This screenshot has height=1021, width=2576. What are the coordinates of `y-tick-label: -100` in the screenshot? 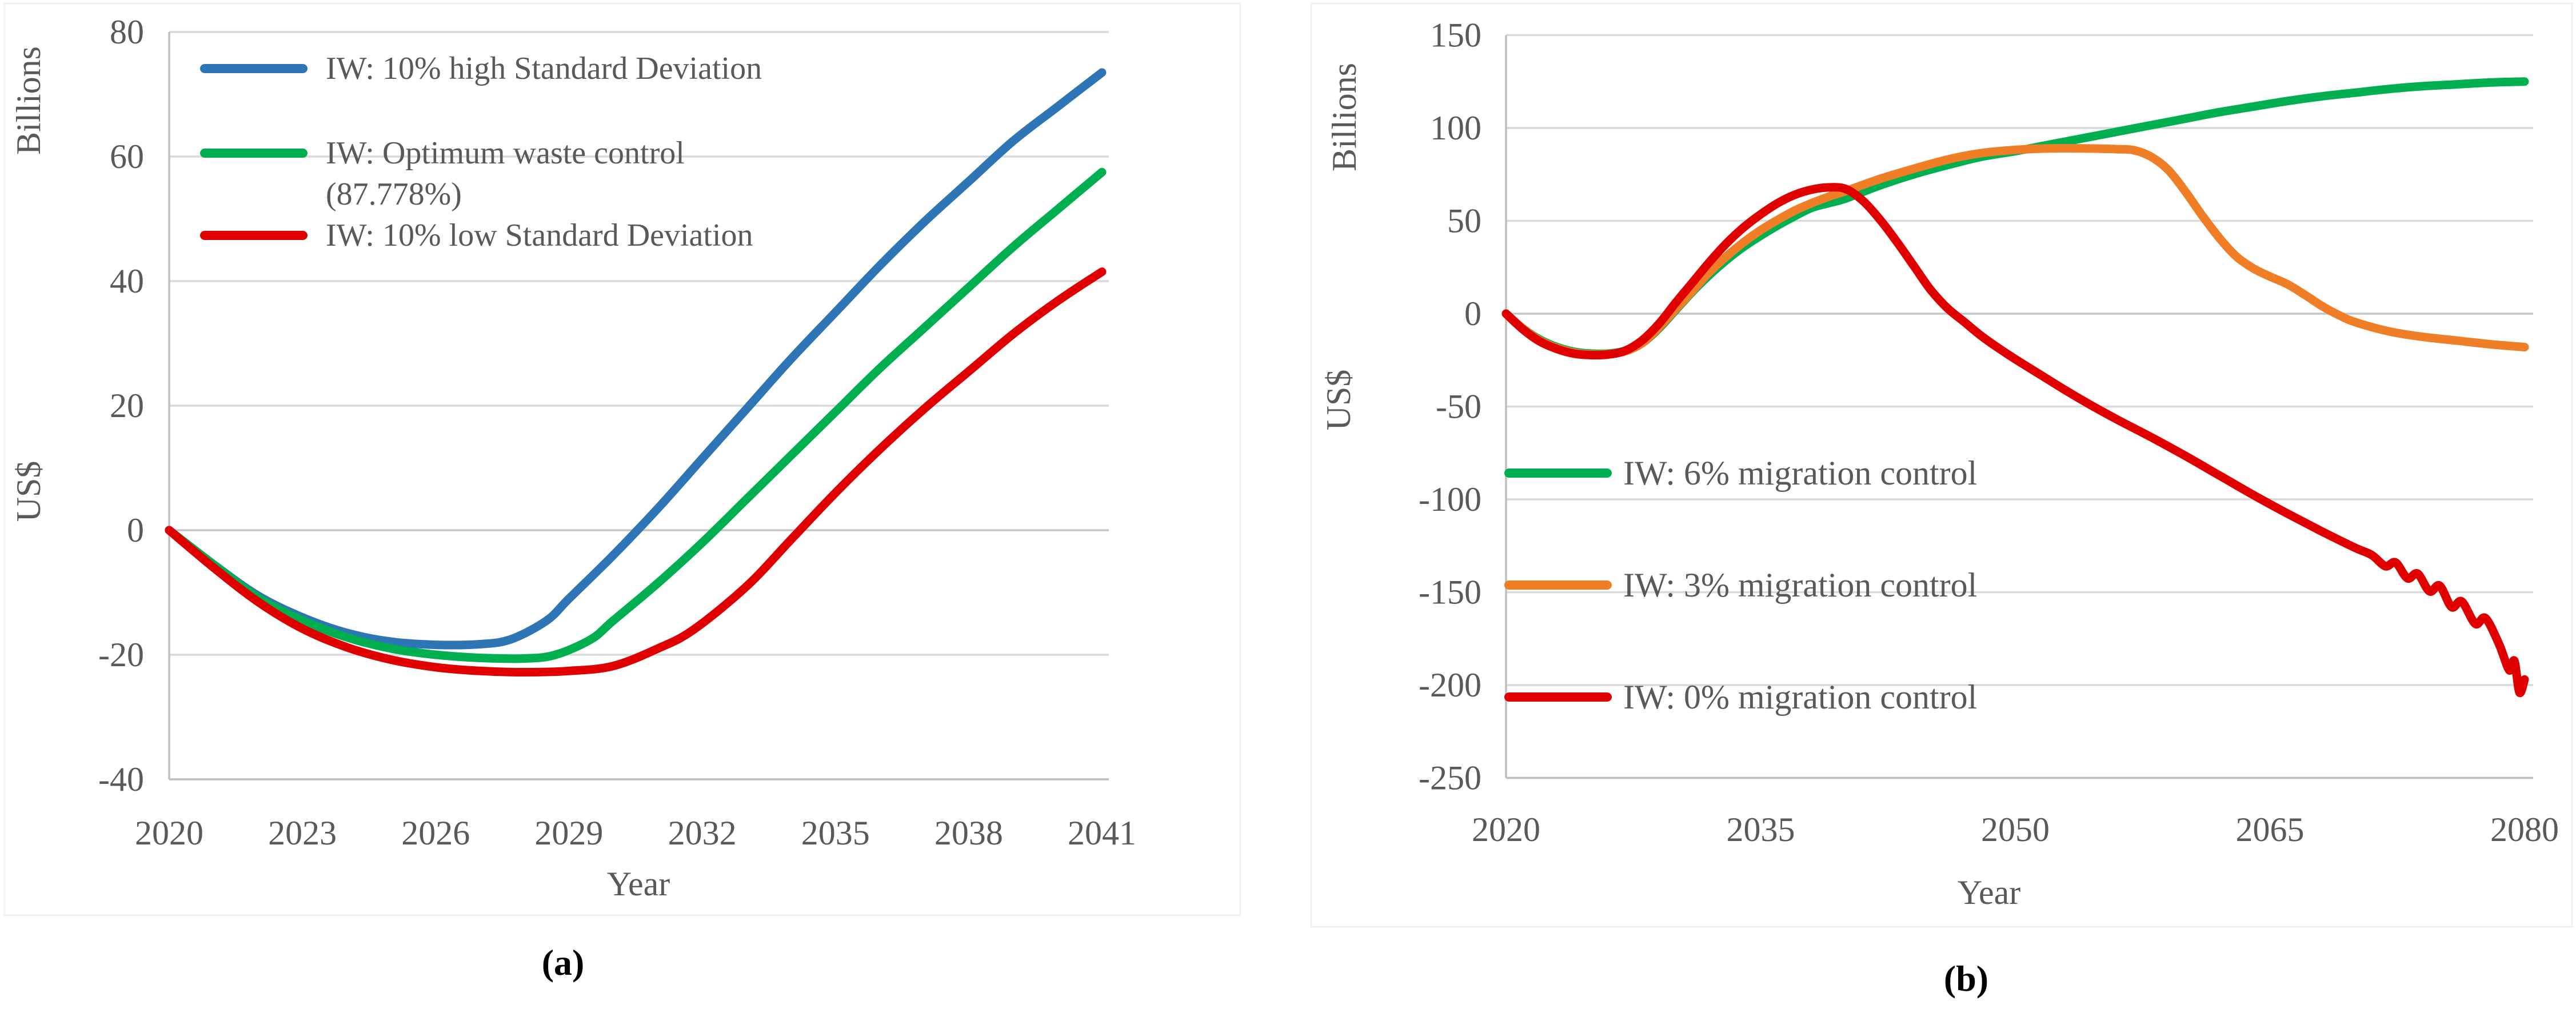 It's located at (1450, 499).